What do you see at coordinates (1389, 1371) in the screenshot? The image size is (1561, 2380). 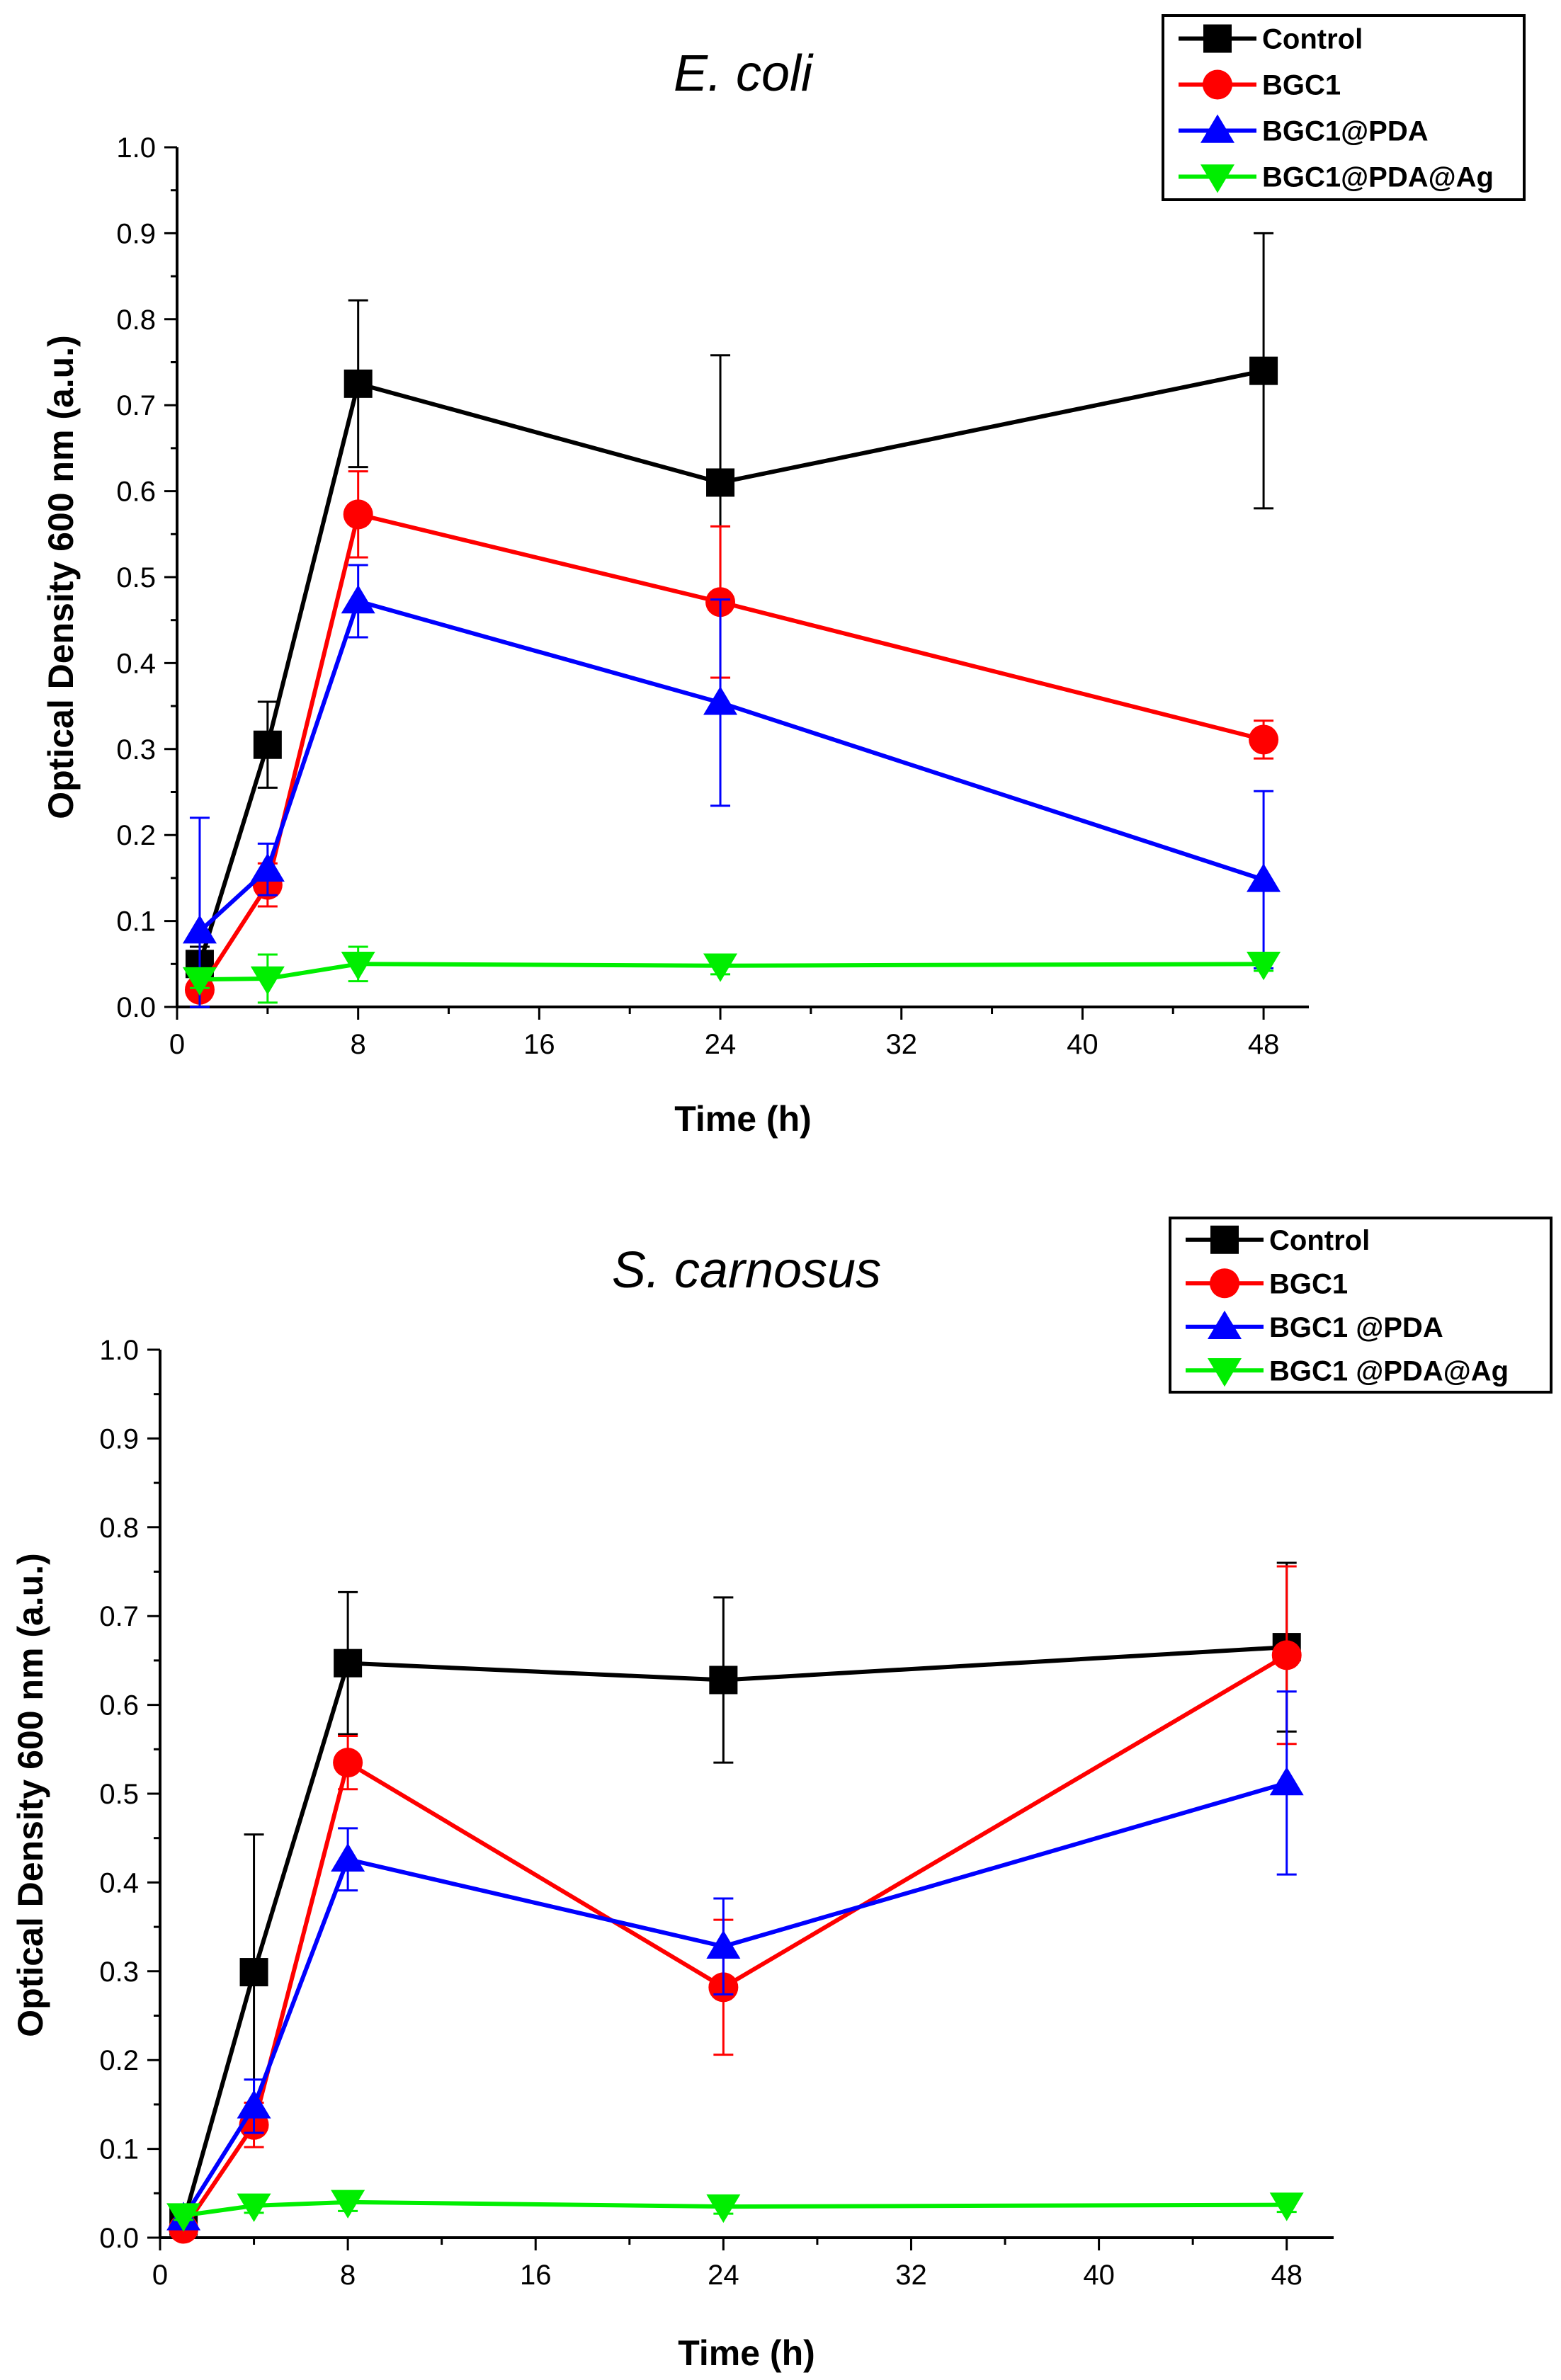 I see `legend-label: BGC1 @PDA@Ag` at bounding box center [1389, 1371].